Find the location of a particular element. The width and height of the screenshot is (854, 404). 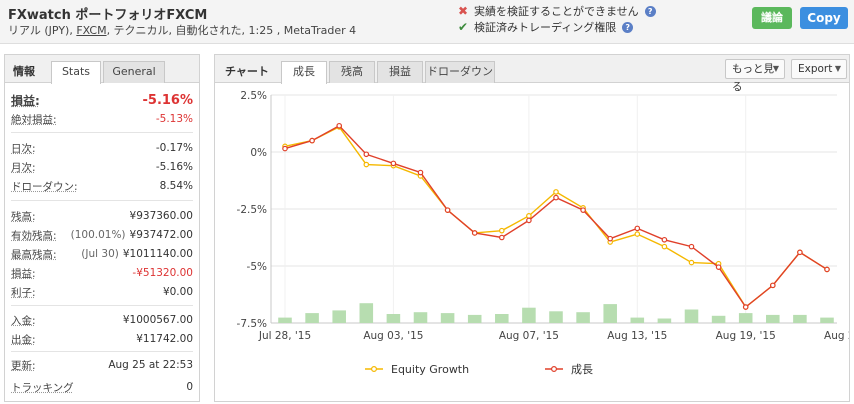

y-tick-label: -5% is located at coordinates (257, 267).